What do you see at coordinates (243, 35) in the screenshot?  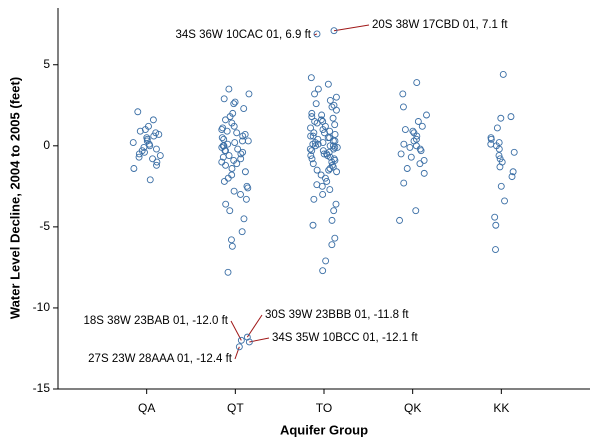 I see `annotation-label: 34S 36W 10CAC 01, 6.9 ft` at bounding box center [243, 35].